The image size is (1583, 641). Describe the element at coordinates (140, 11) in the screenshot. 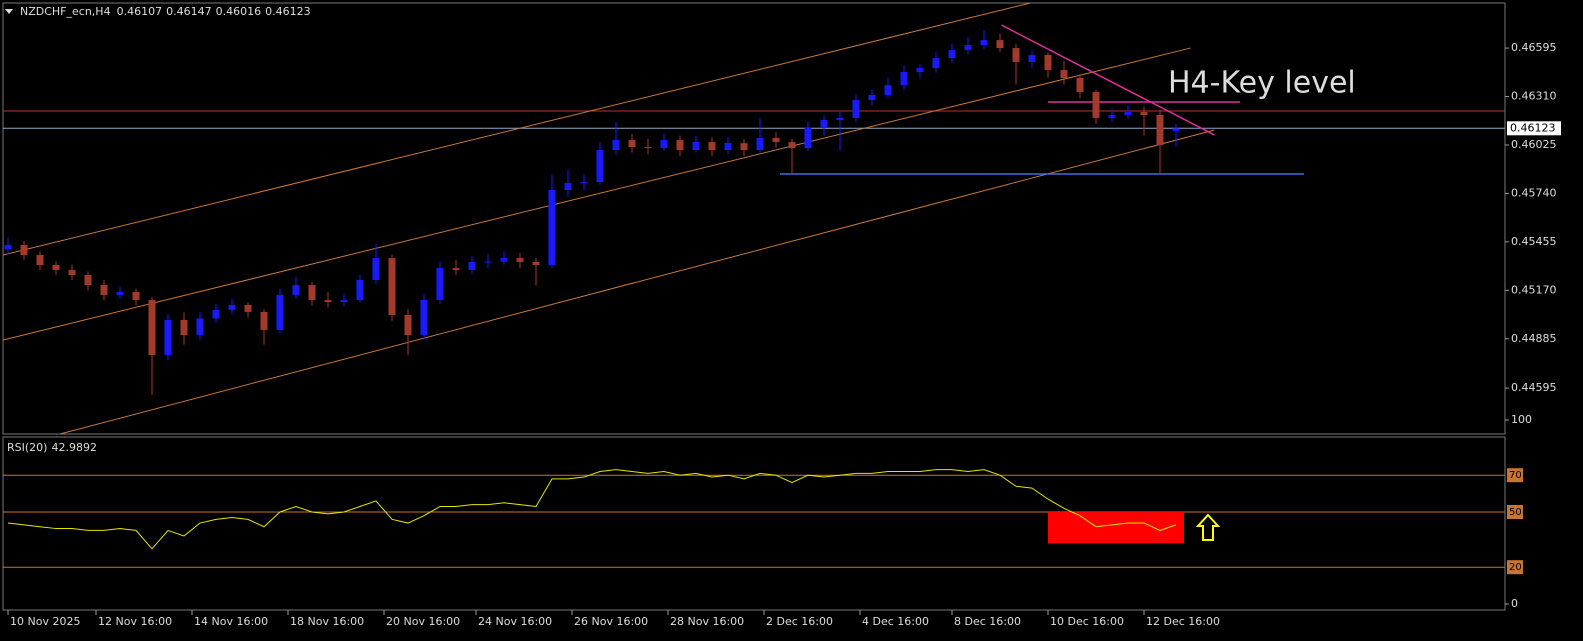

I see `open: 0.46107` at that location.